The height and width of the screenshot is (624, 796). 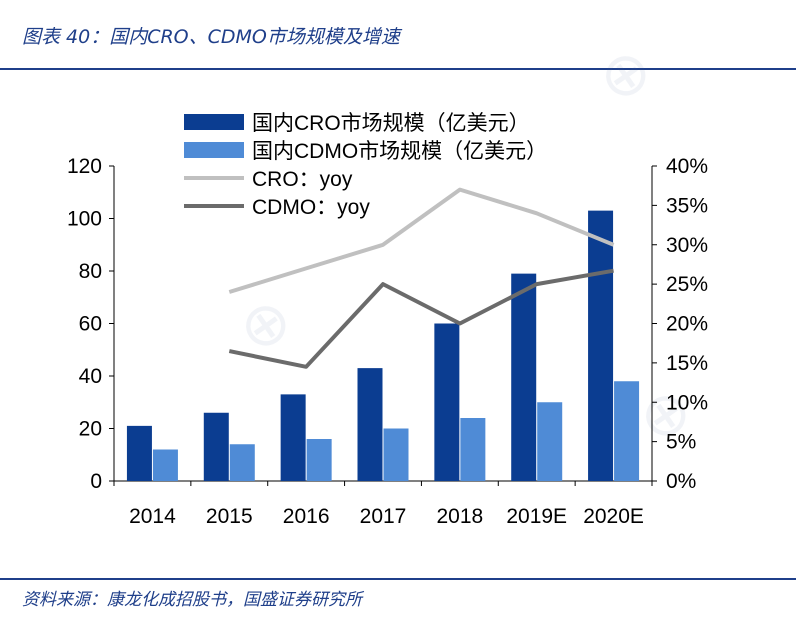 I want to click on y-right-tick-label: 15%, so click(x=687, y=363).